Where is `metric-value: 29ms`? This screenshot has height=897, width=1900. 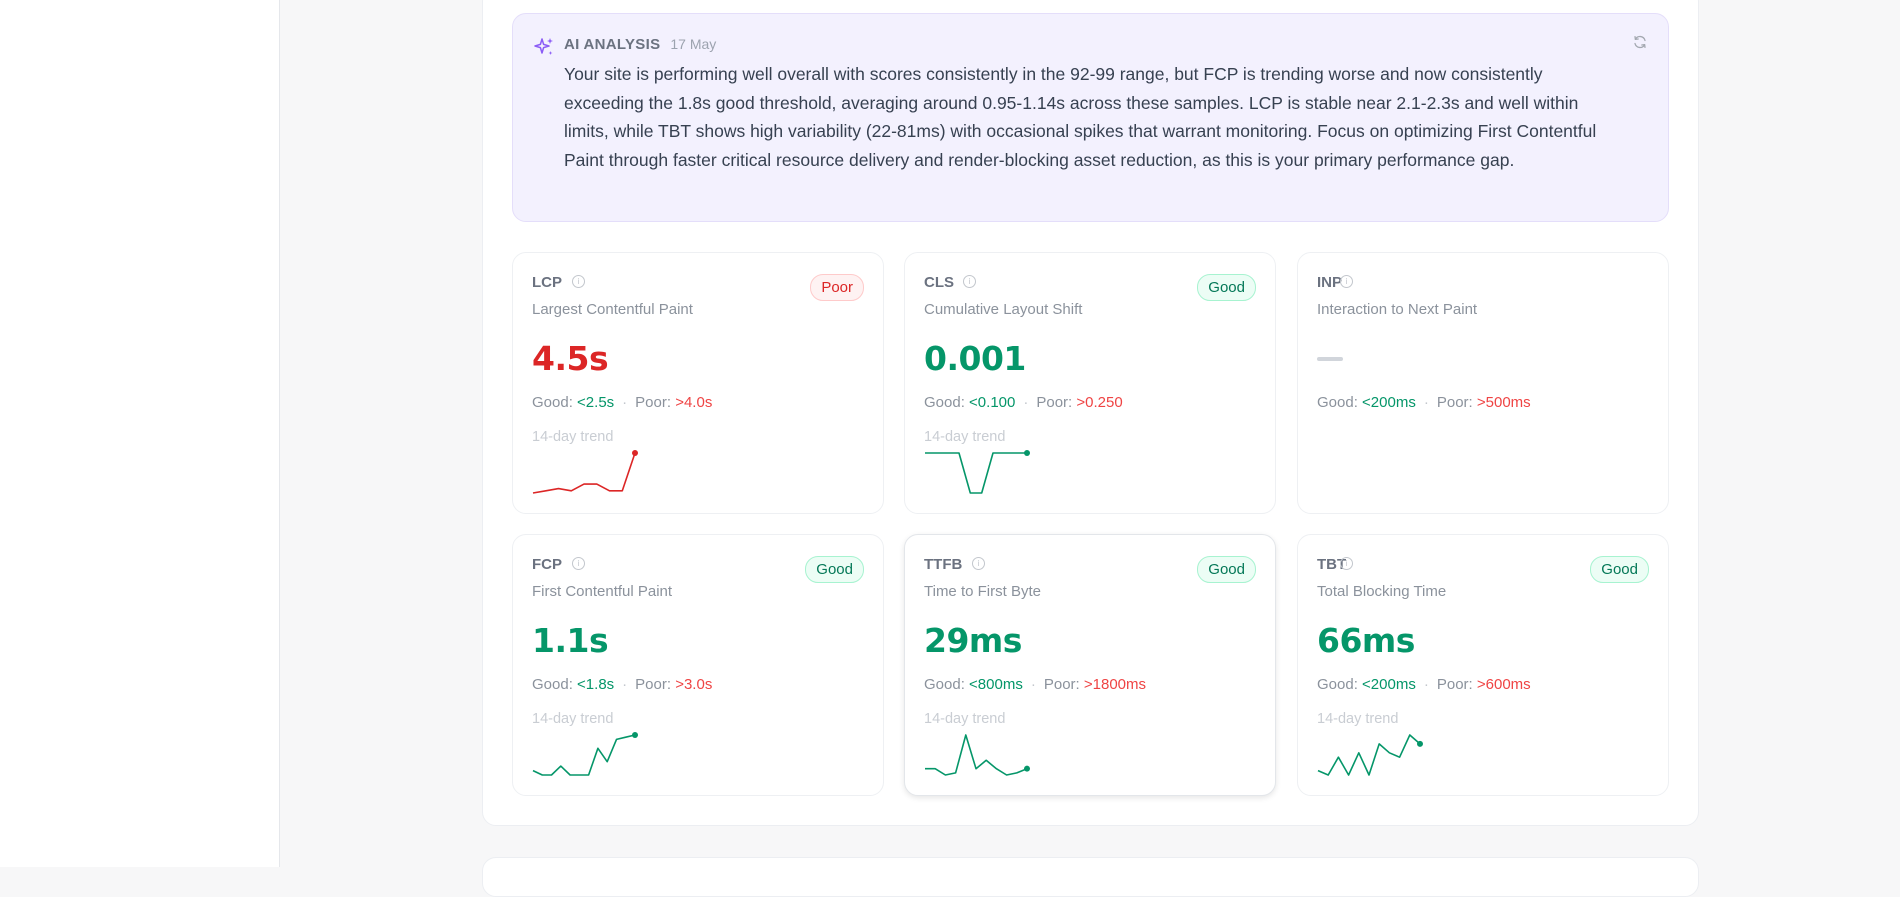
metric-value: 29ms is located at coordinates (973, 640).